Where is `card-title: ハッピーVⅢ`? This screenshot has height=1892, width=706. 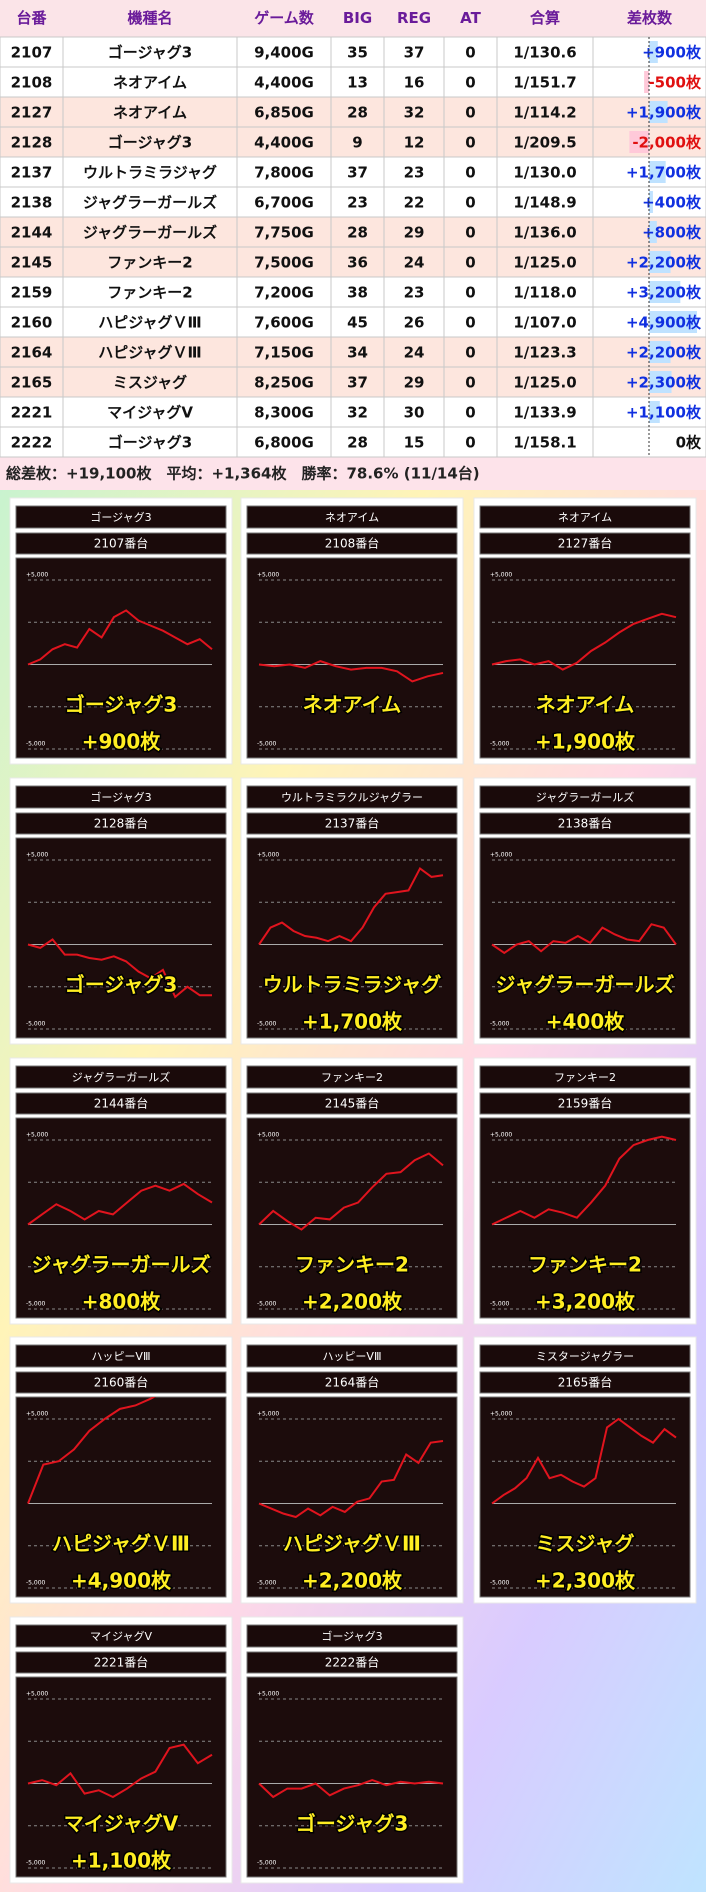
card-title: ハッピーVⅢ is located at coordinates (120, 1356).